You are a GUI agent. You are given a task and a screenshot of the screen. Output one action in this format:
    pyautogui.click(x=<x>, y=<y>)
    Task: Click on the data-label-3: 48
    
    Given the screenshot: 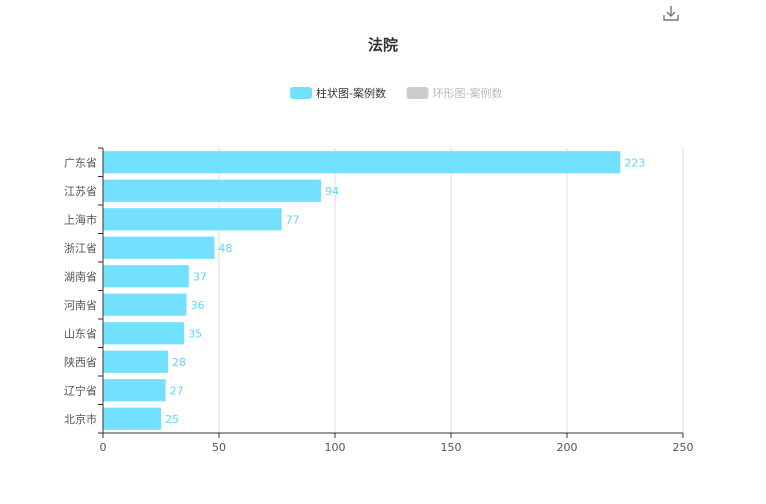 What is the action you would take?
    pyautogui.click(x=225, y=248)
    